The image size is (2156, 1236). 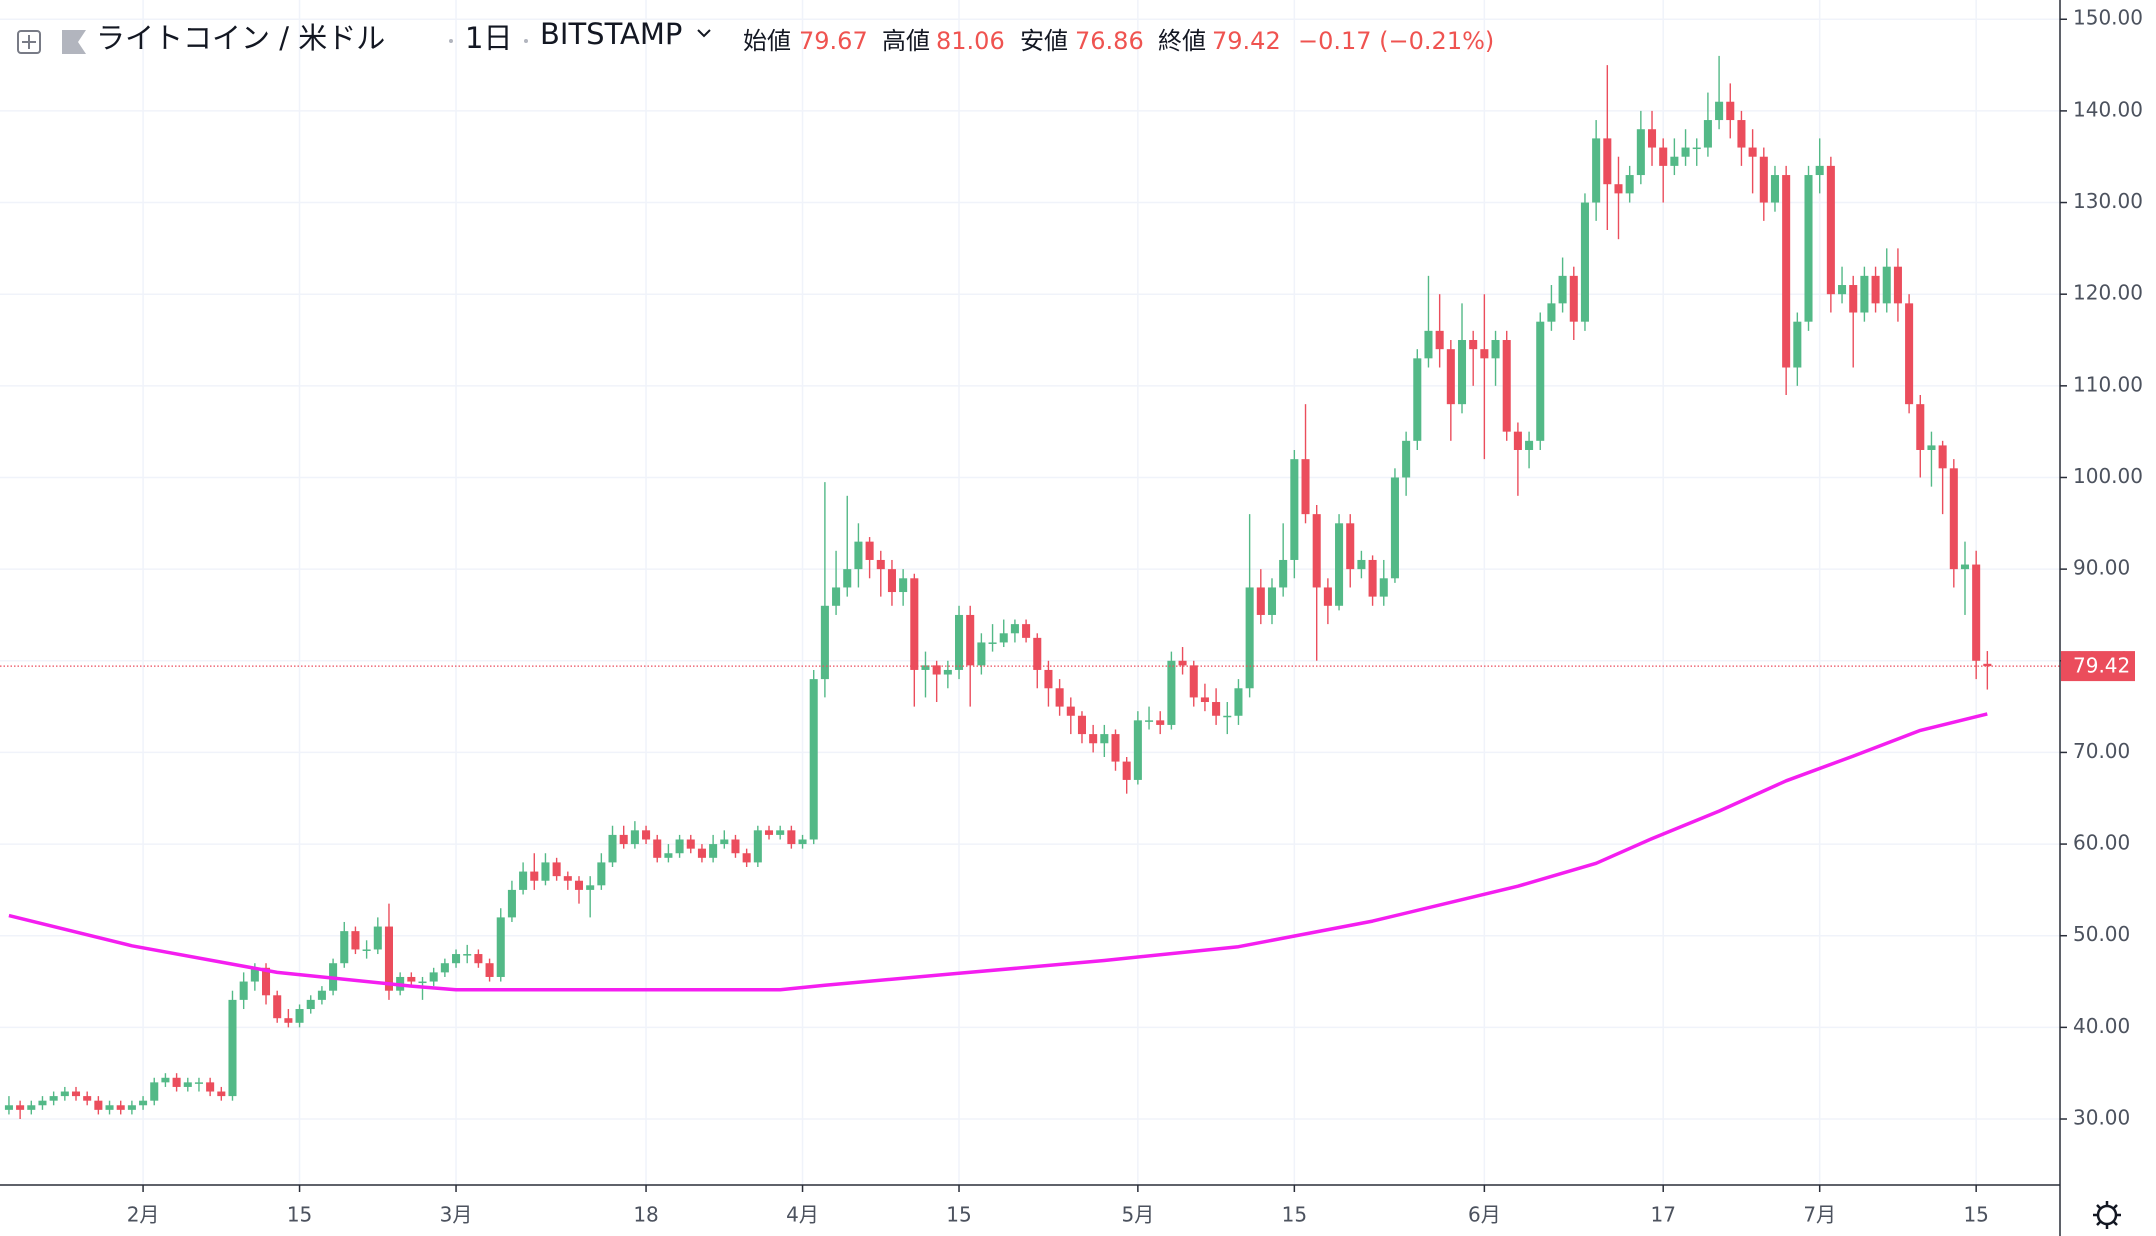 I want to click on add-icon, so click(x=29, y=42).